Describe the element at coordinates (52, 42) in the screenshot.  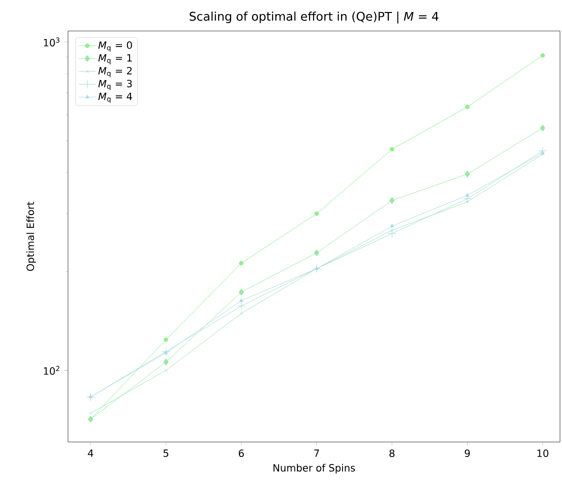
I see `y-tick-label: 10$^{3}$` at that location.